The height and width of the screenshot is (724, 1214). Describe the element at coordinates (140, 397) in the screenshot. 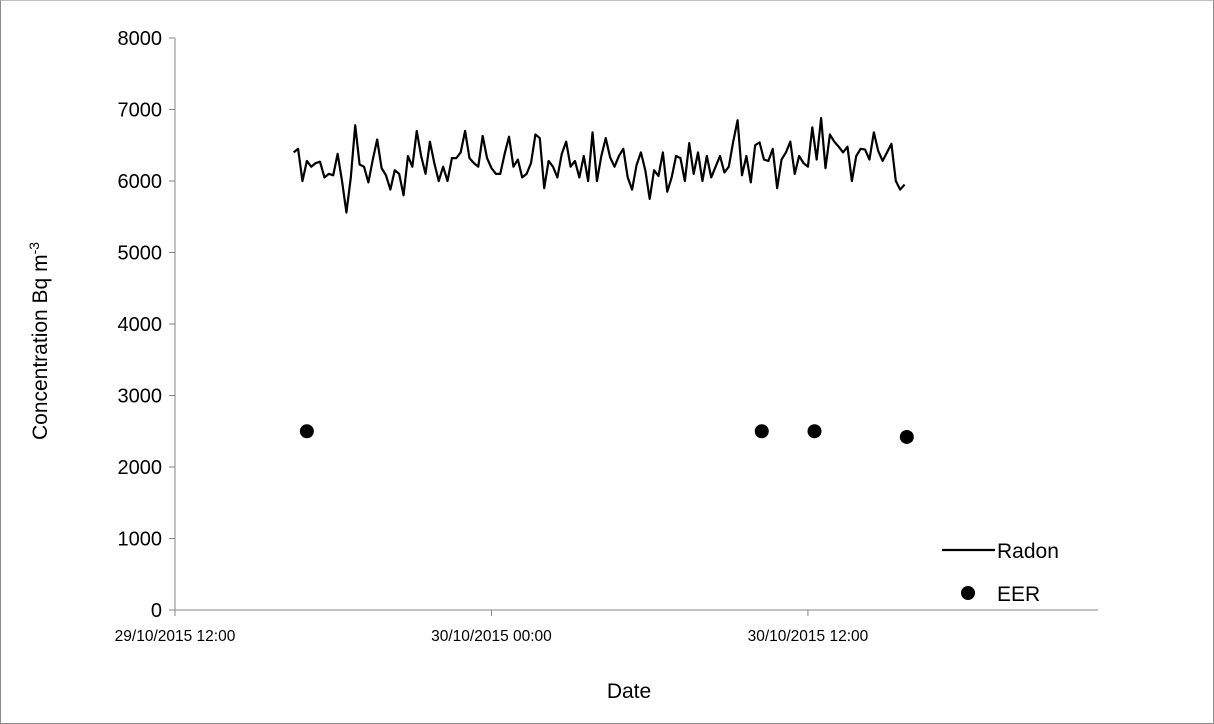

I see `y-tick-label: 3000` at that location.